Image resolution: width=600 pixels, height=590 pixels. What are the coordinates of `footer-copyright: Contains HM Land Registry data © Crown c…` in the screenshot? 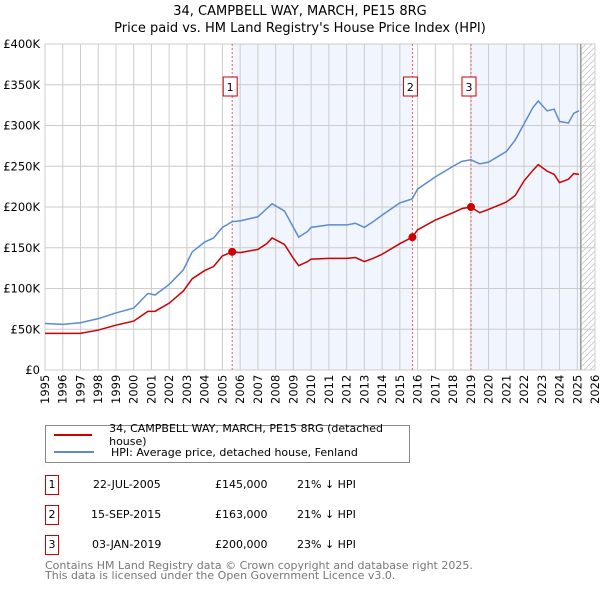 It's located at (259, 565).